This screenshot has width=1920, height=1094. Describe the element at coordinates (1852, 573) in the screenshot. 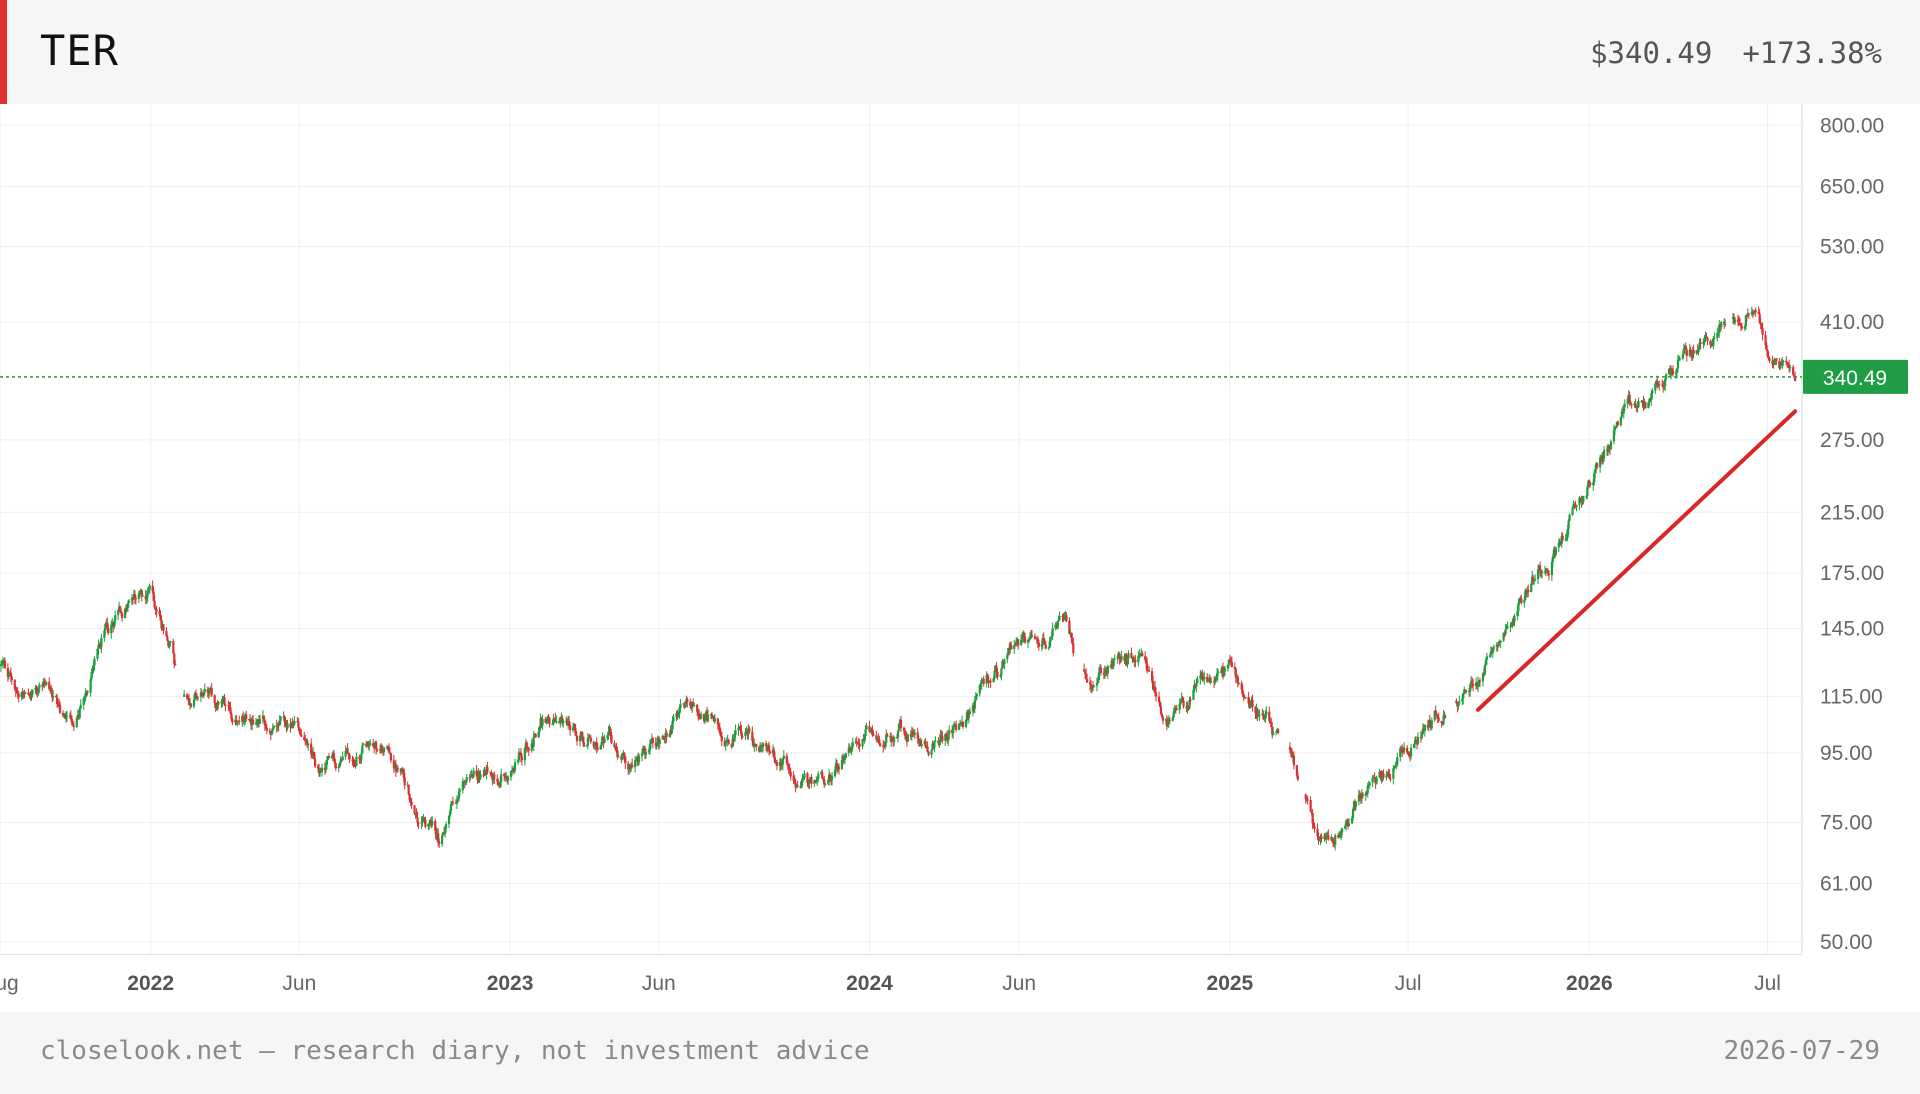

I see `y-tick-label: 175.00` at that location.